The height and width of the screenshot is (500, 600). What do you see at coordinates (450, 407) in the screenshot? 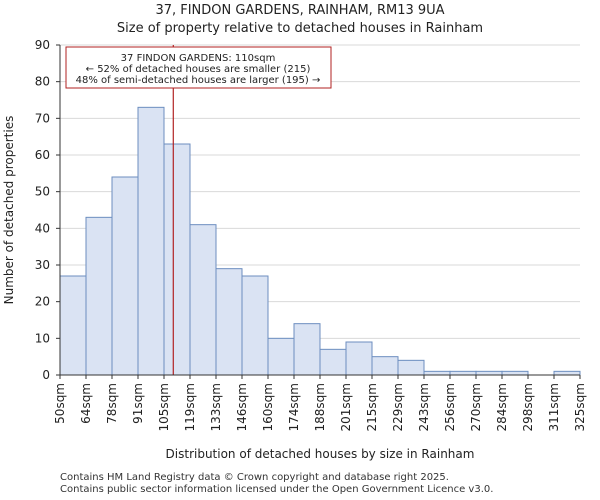
I see `x-tick-label: 256sqm` at bounding box center [450, 407].